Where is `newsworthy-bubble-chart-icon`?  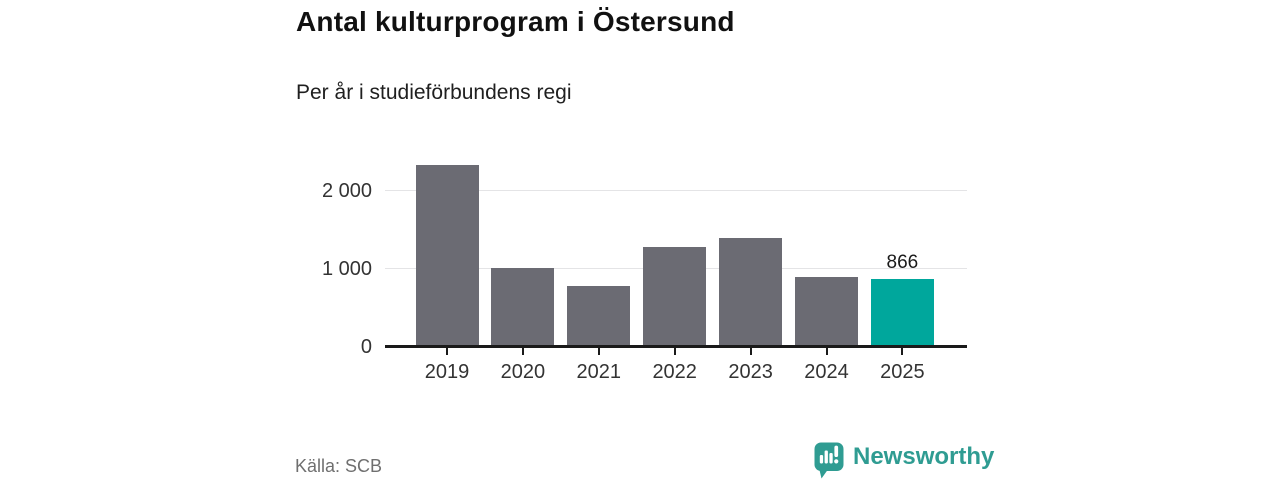 newsworthy-bubble-chart-icon is located at coordinates (829, 460).